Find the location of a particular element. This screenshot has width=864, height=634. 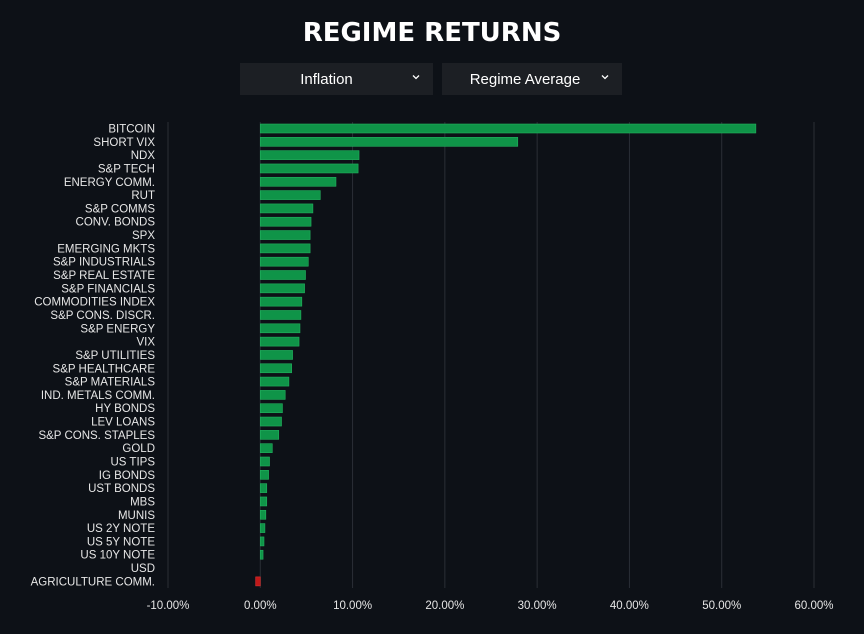

x-tick-label: 50.00% is located at coordinates (721, 606).